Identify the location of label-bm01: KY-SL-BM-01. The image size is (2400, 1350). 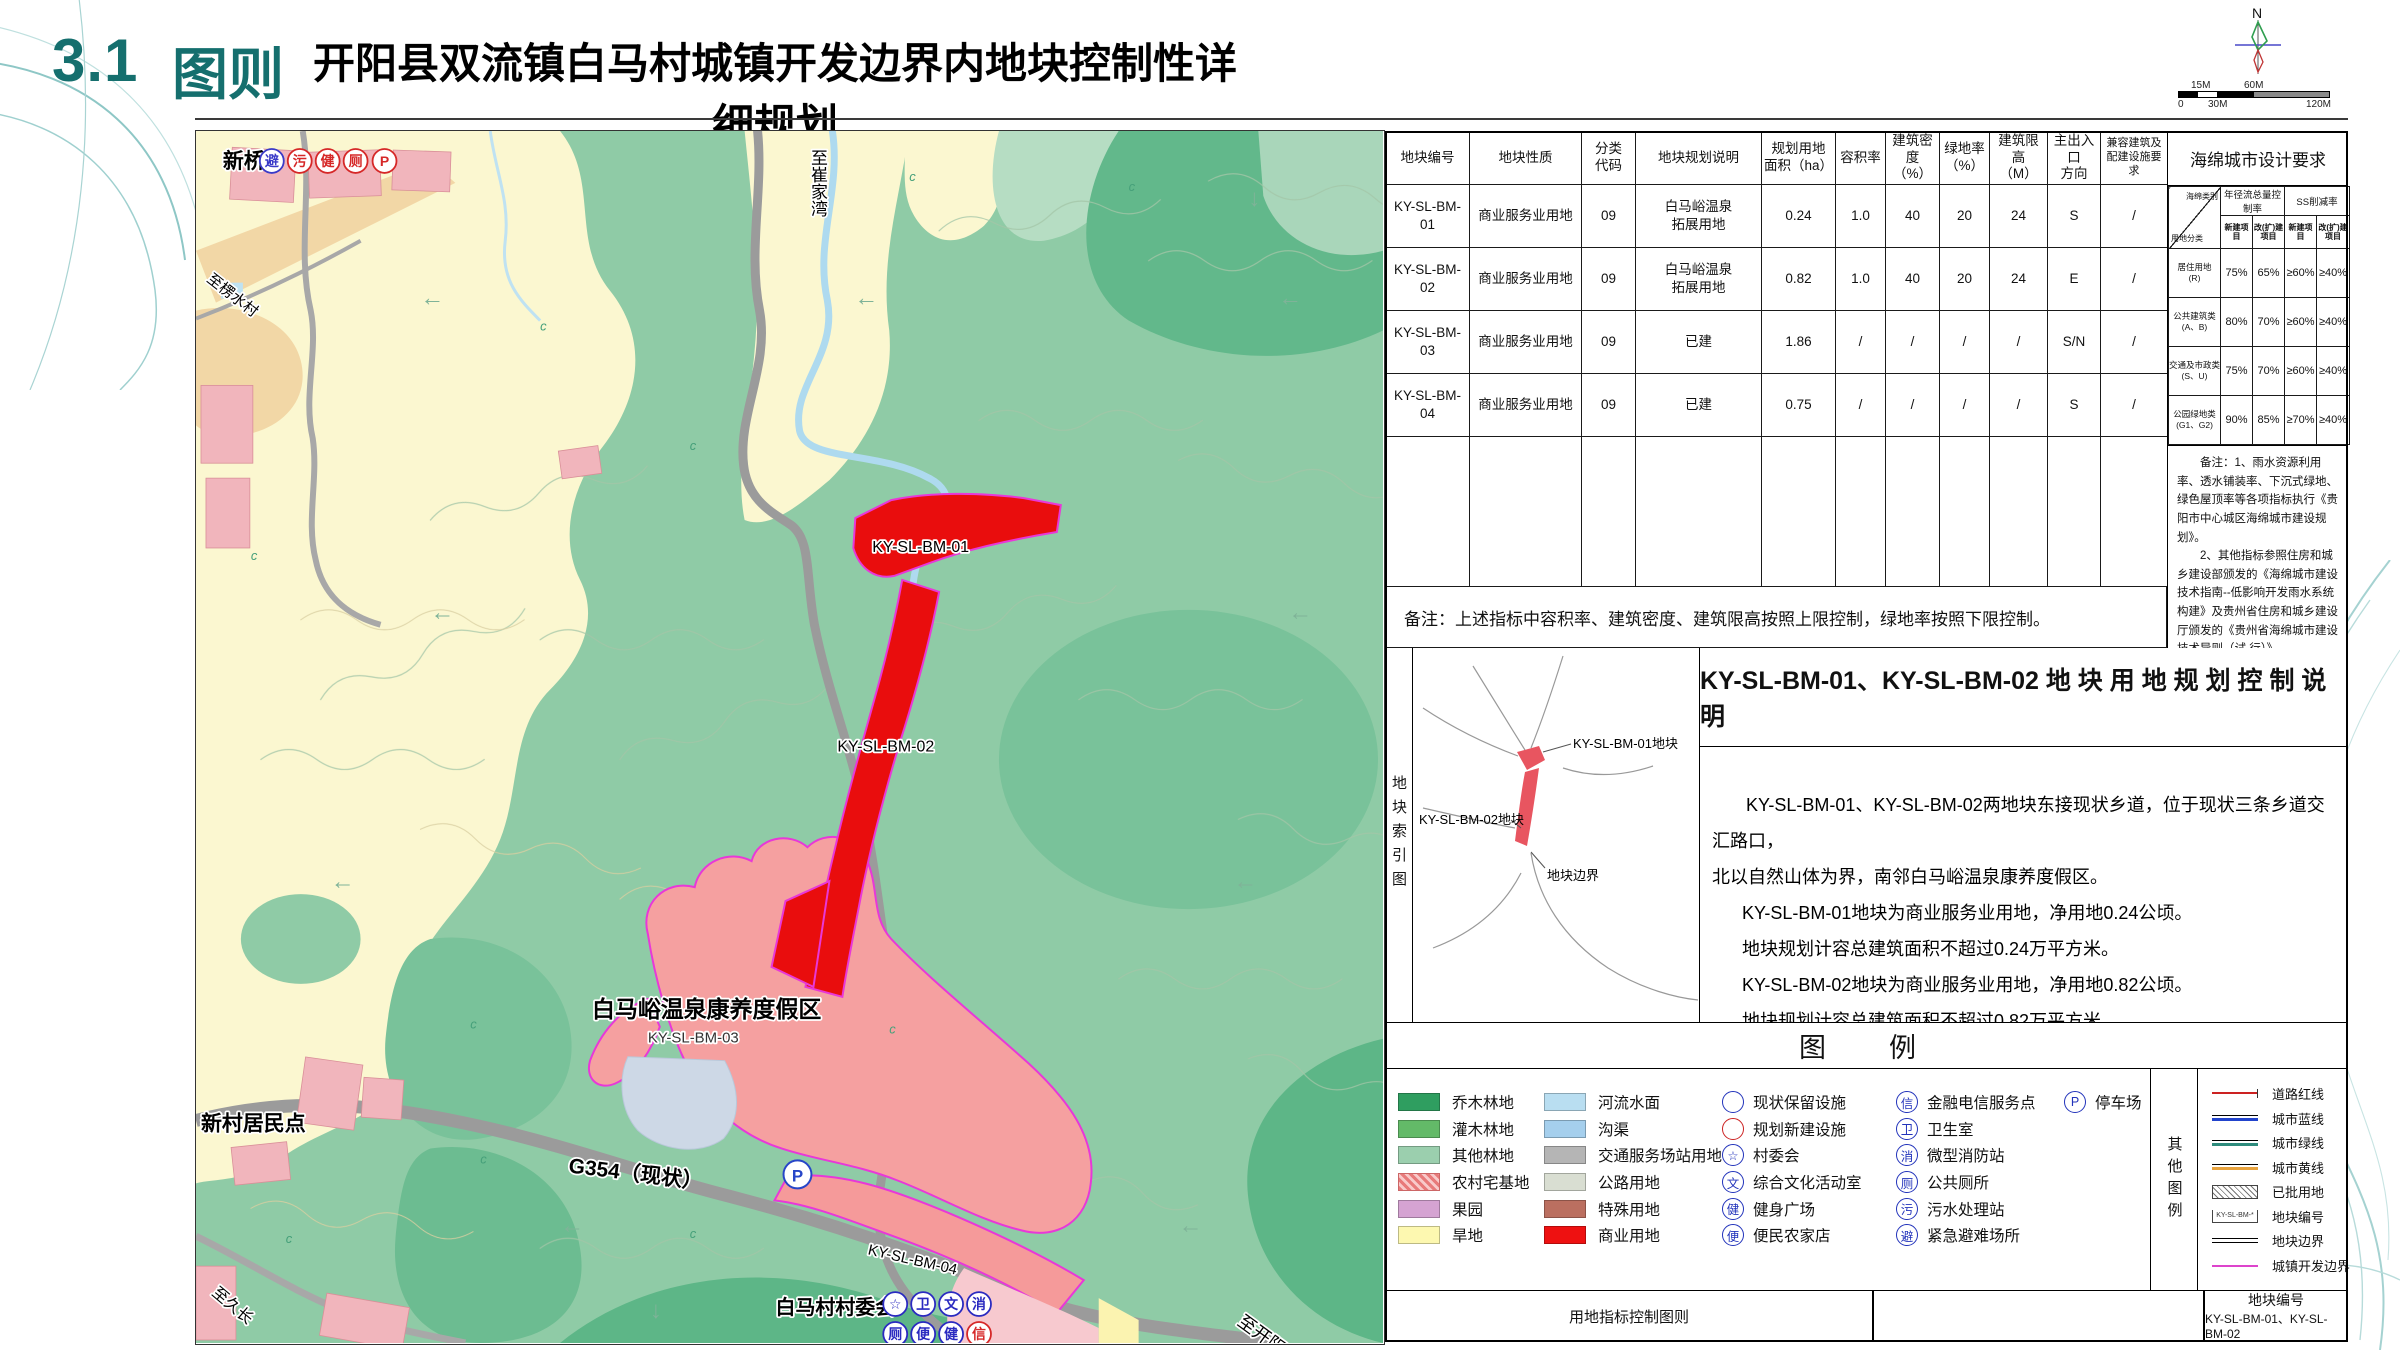
(920, 547).